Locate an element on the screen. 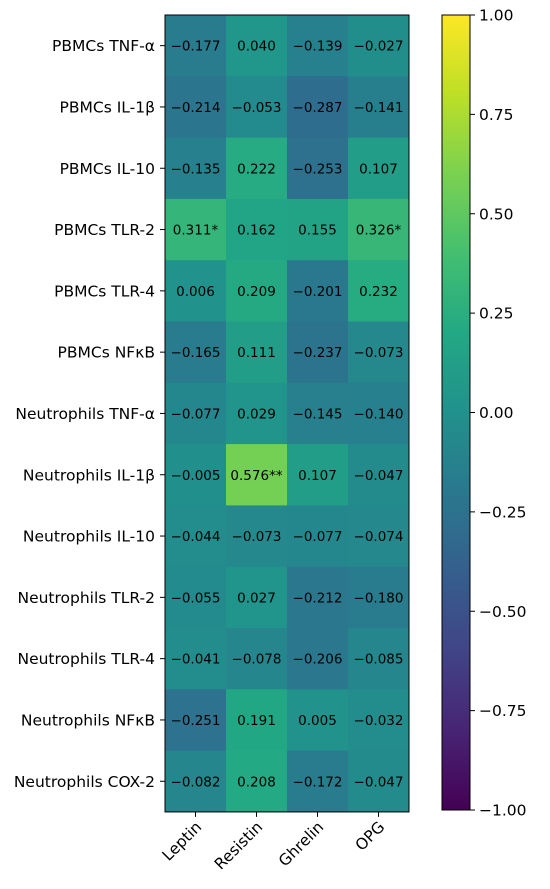 The height and width of the screenshot is (889, 550). cell-value-label: −0.044 is located at coordinates (196, 537).